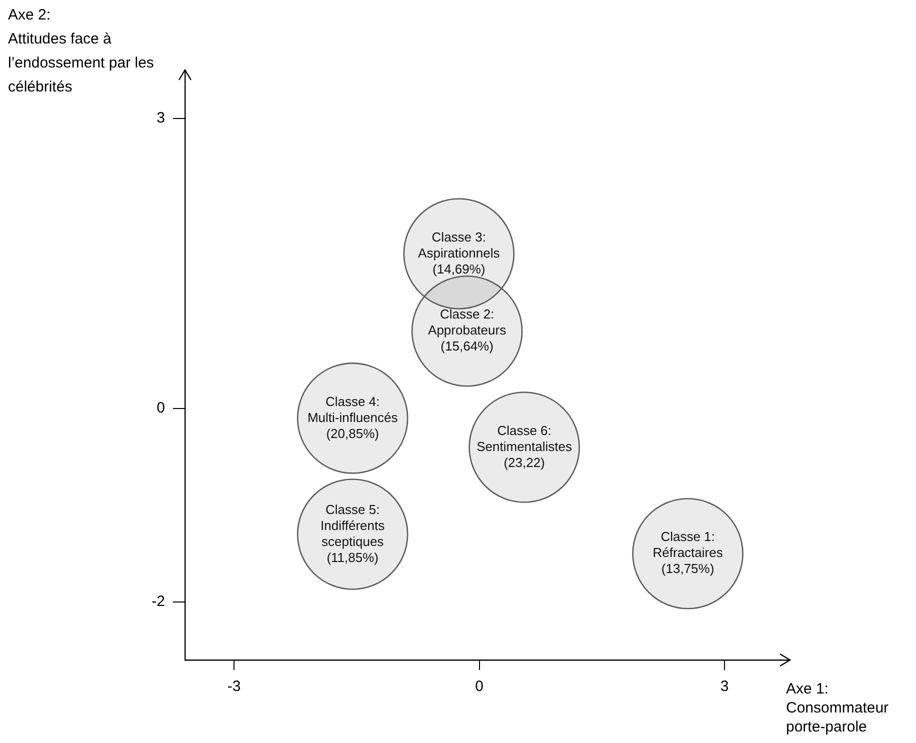  What do you see at coordinates (459, 252) in the screenshot?
I see `series-label: Classe 3: Aspirationnels (14,69%)` at bounding box center [459, 252].